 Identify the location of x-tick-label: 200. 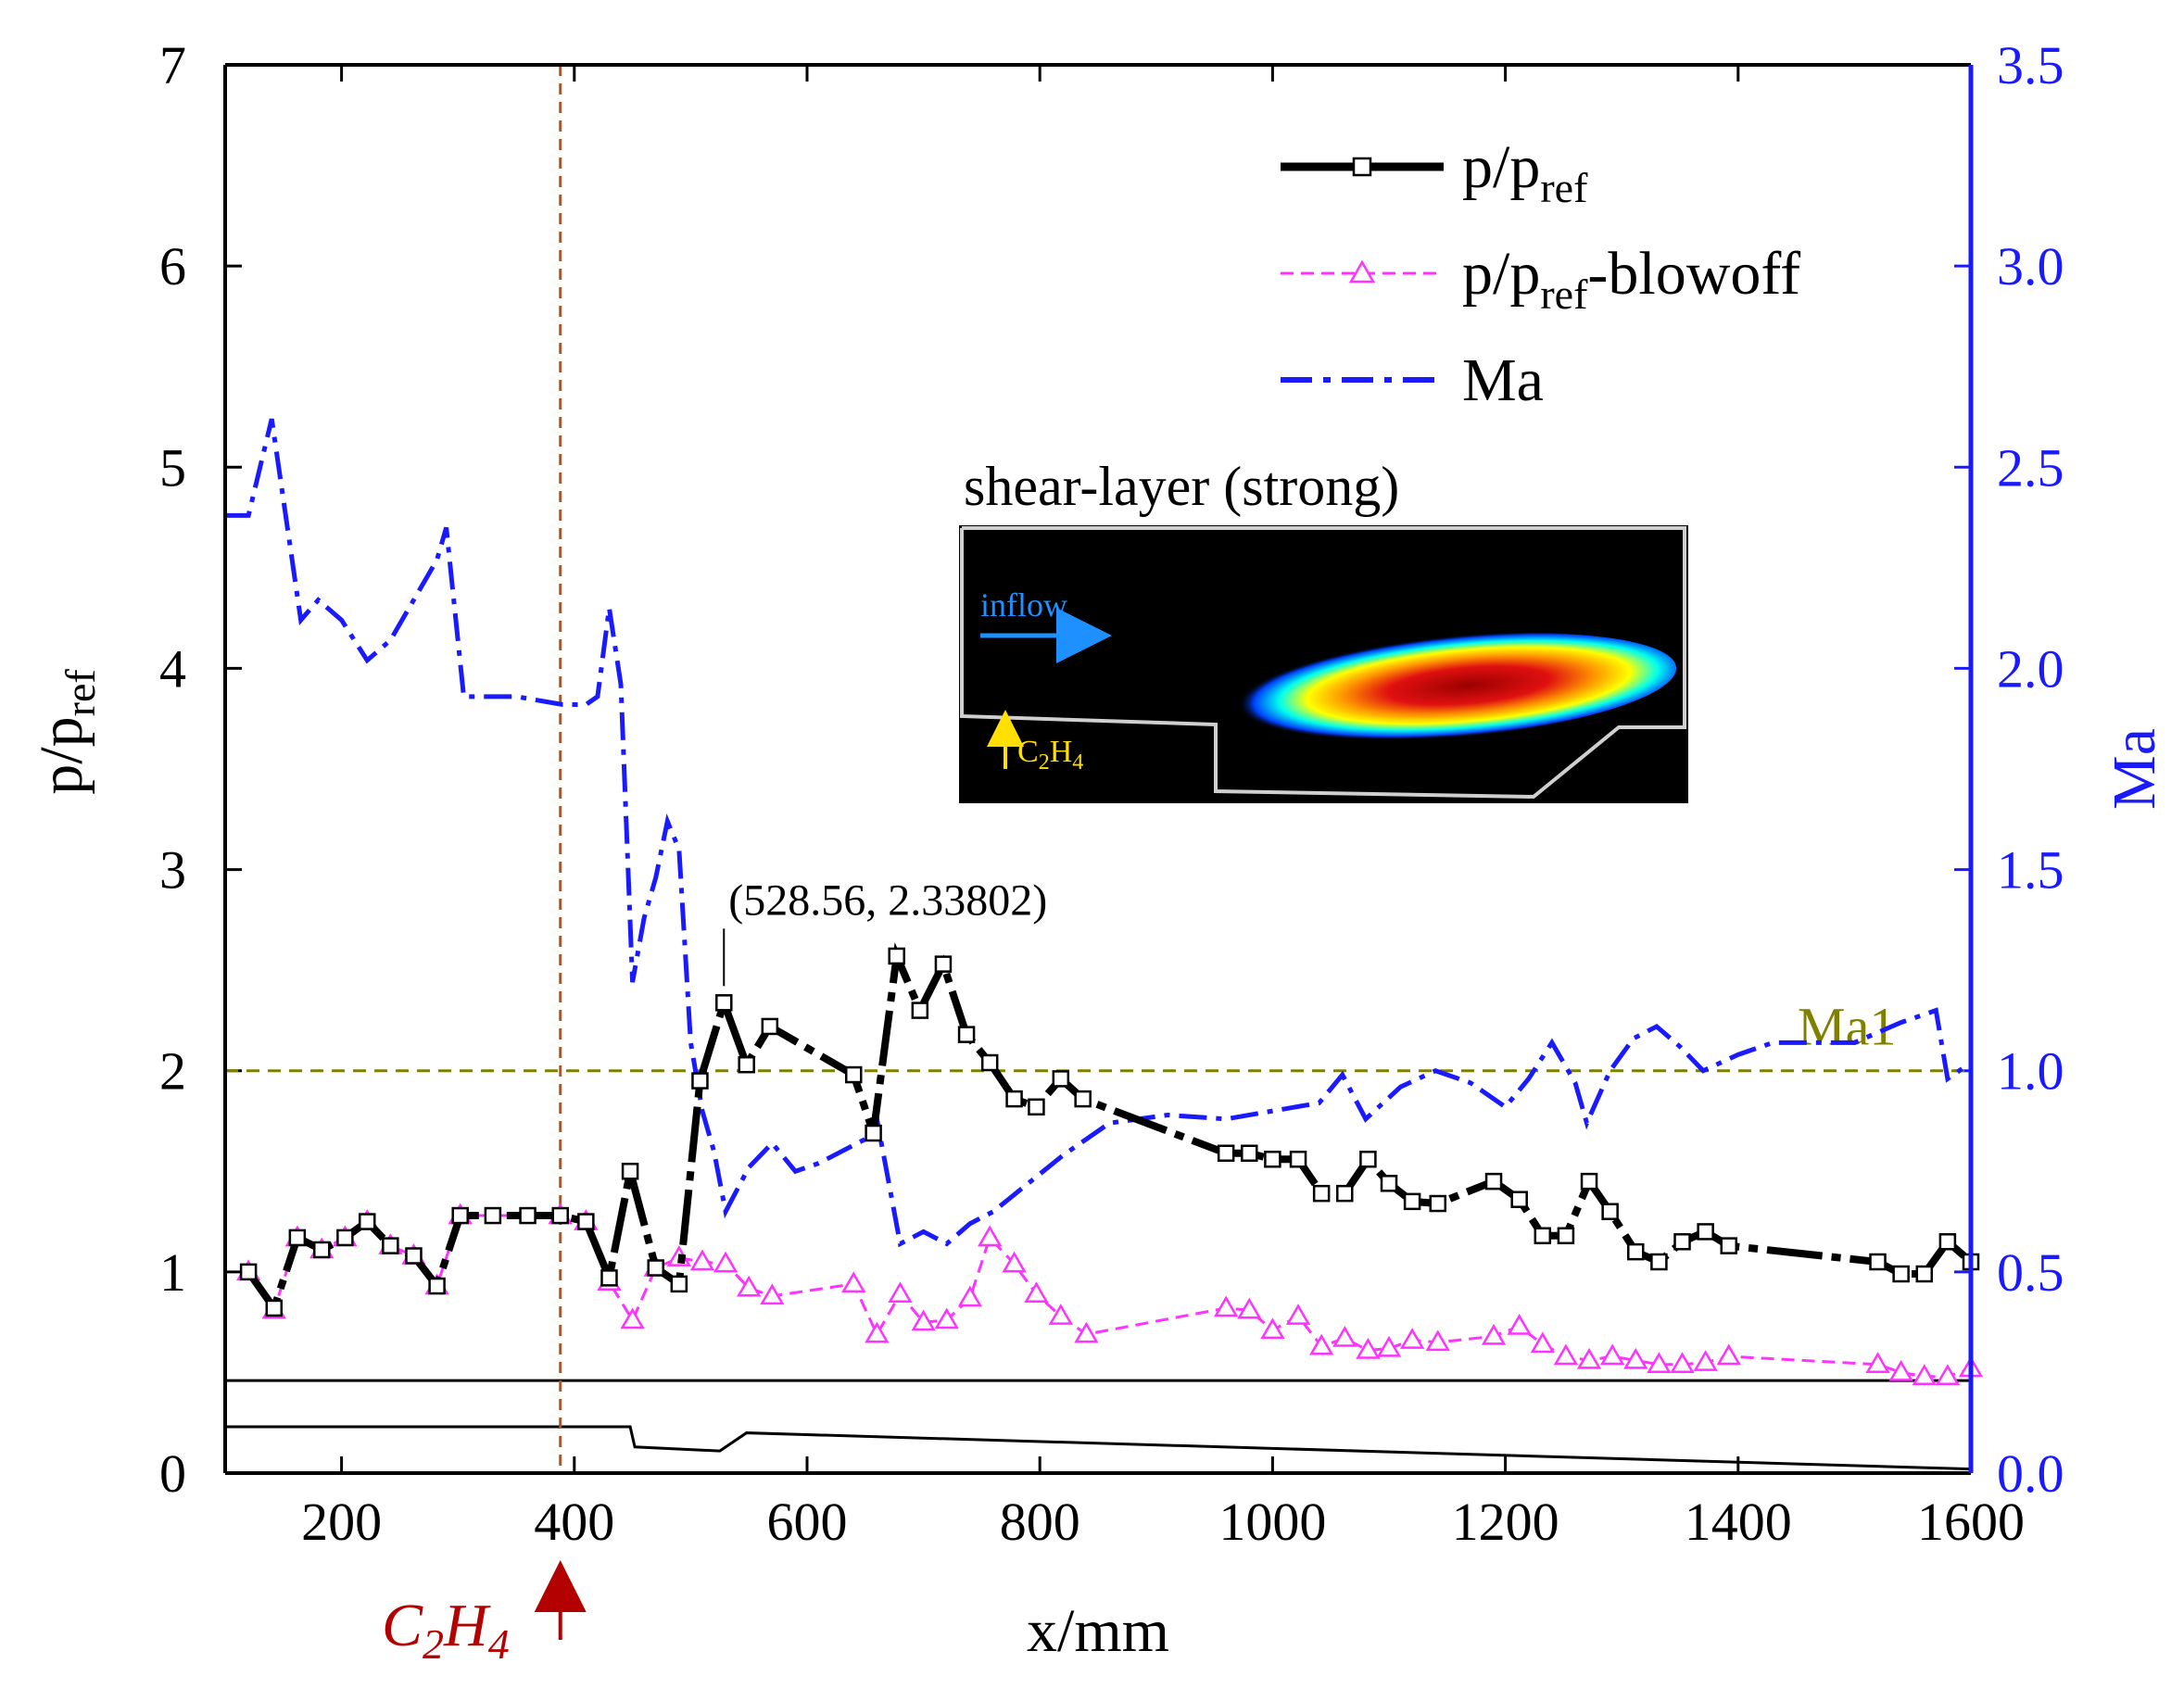
(341, 1522).